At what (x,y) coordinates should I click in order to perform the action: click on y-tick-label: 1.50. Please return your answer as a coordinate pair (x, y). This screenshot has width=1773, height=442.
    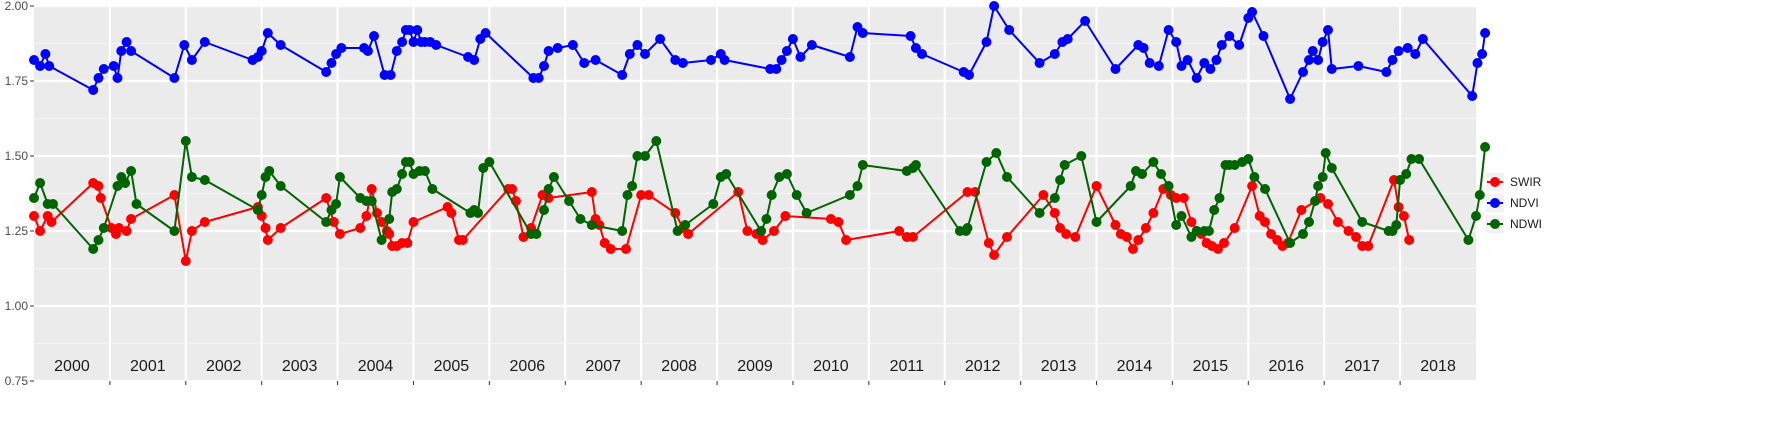
    Looking at the image, I should click on (17, 156).